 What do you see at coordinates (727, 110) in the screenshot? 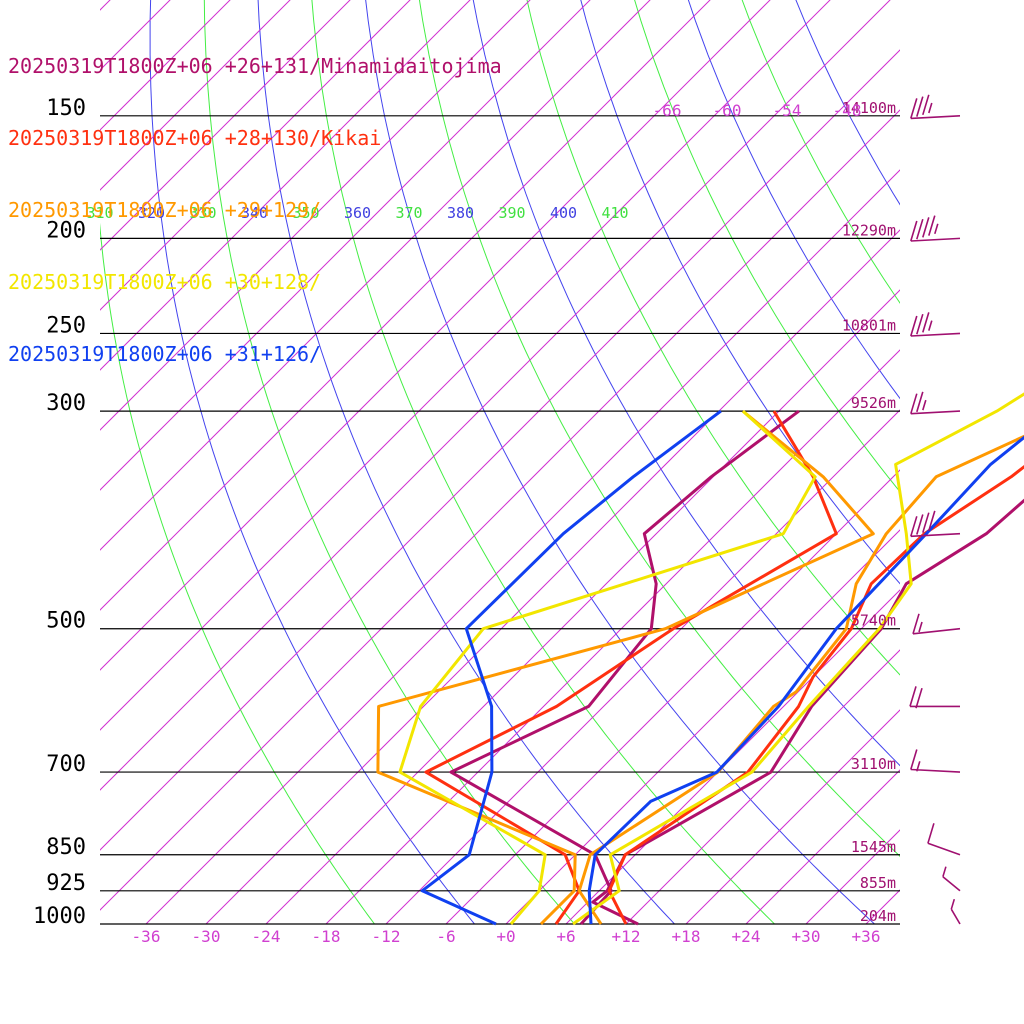
I see `upper-temperature-label: -60` at bounding box center [727, 110].